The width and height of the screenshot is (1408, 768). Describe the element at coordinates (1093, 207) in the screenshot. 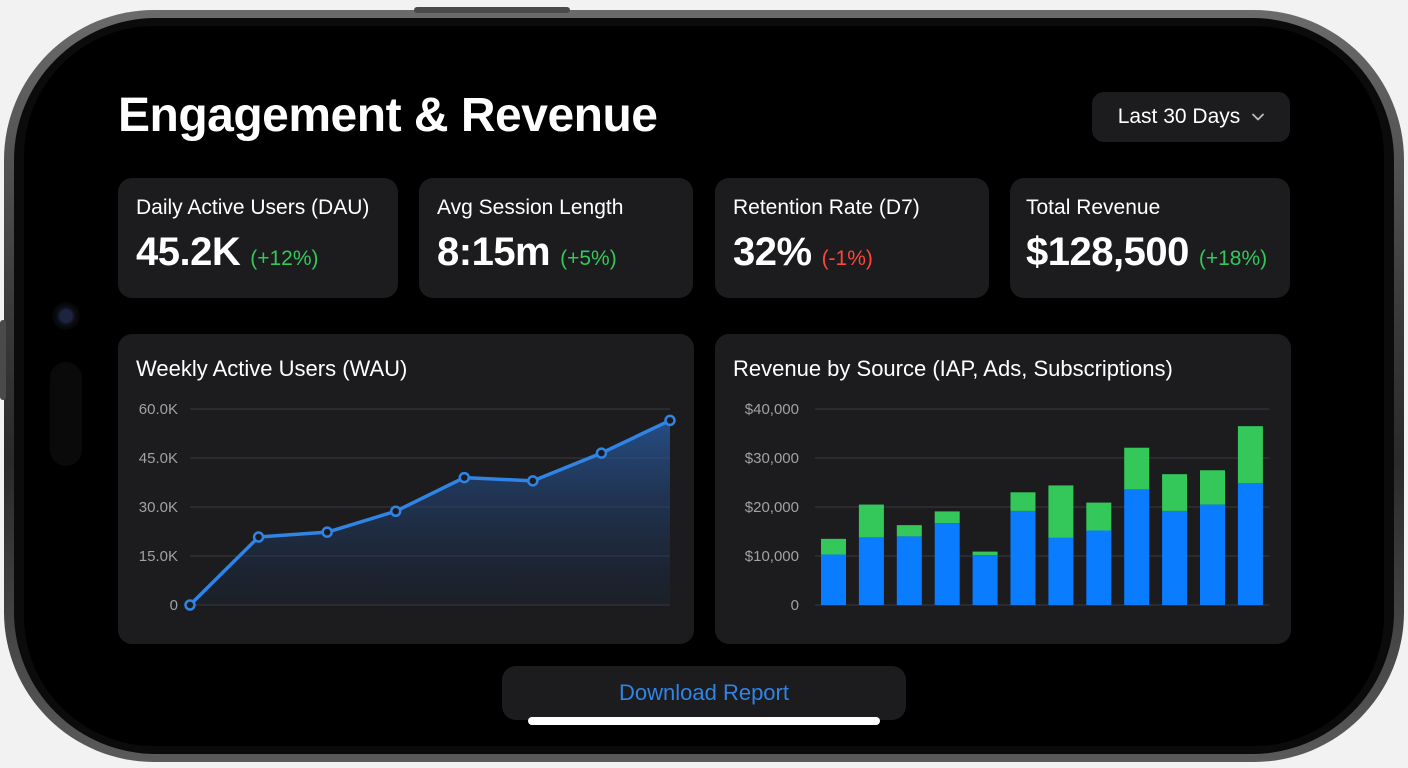

I see `kpi-label: Total Revenue` at that location.